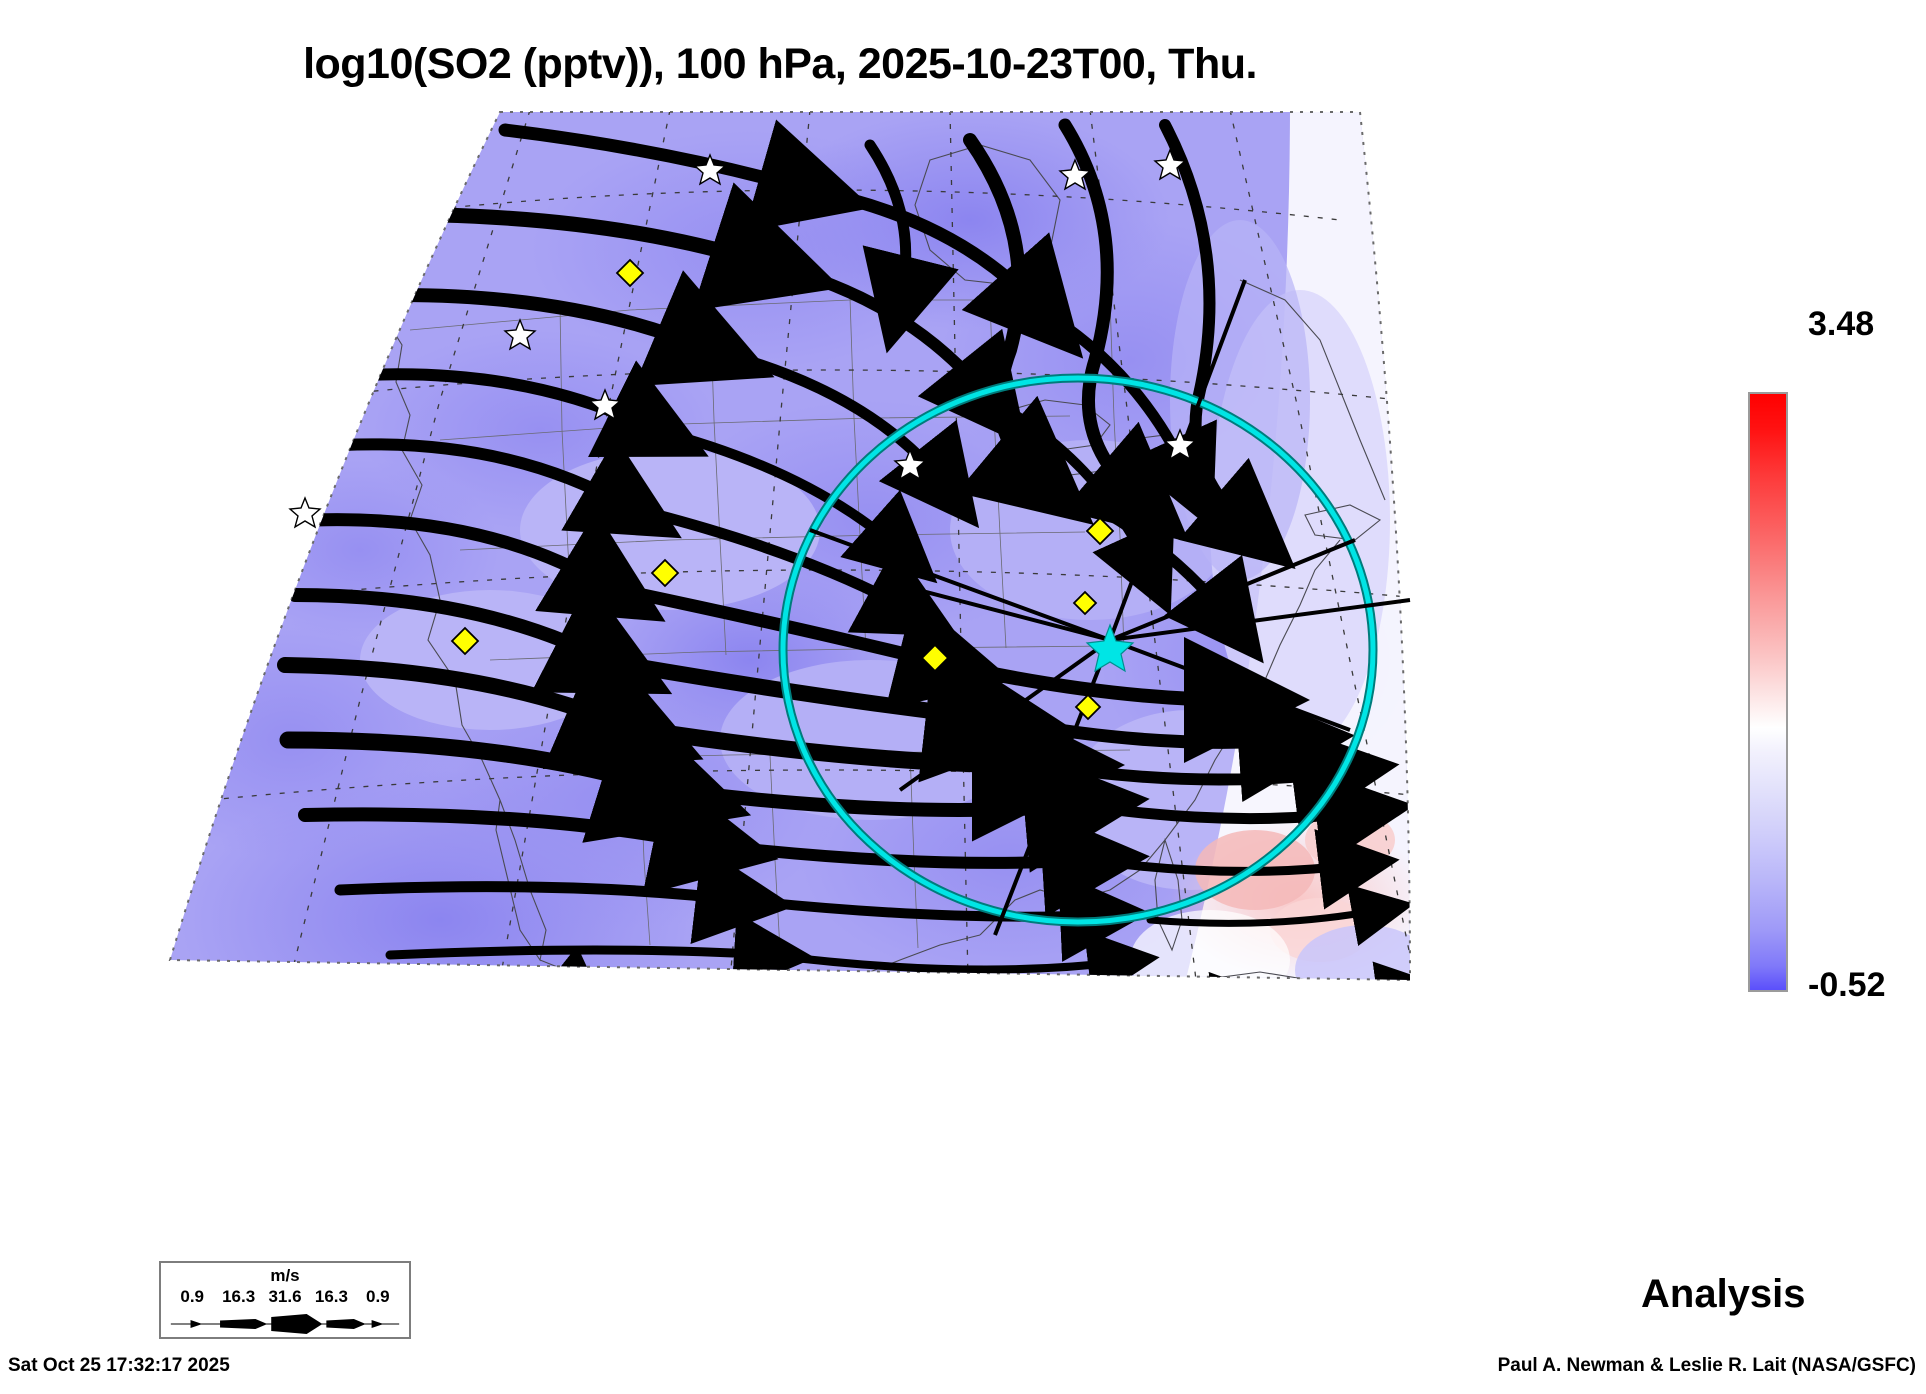 Image resolution: width=1926 pixels, height=1394 pixels. I want to click on colorbar-gradient, so click(1768, 692).